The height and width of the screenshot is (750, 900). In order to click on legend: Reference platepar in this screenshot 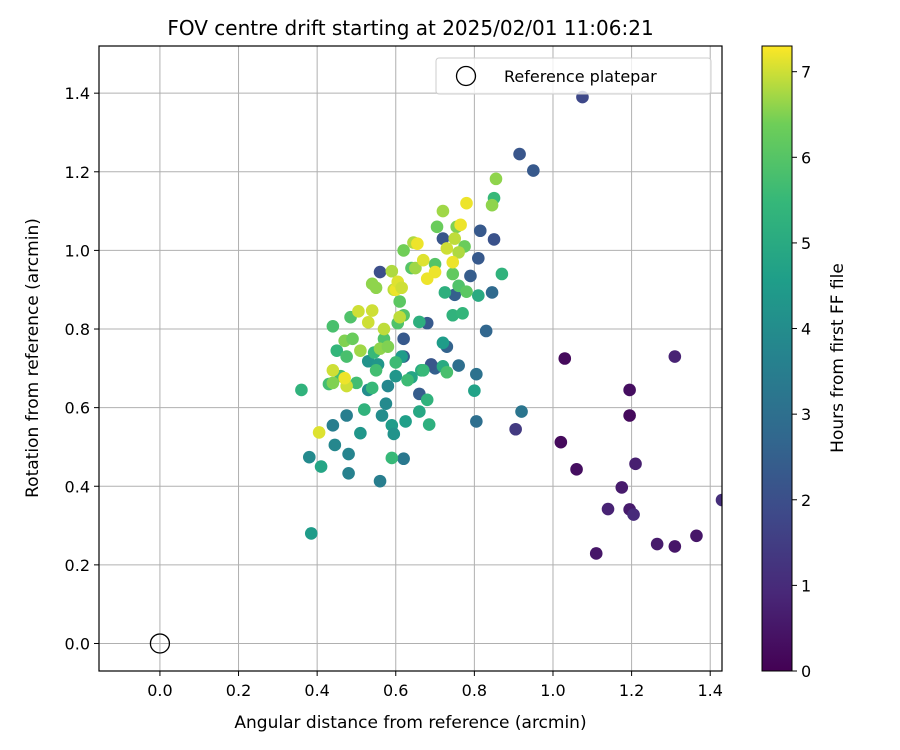, I will do `click(573, 76)`.